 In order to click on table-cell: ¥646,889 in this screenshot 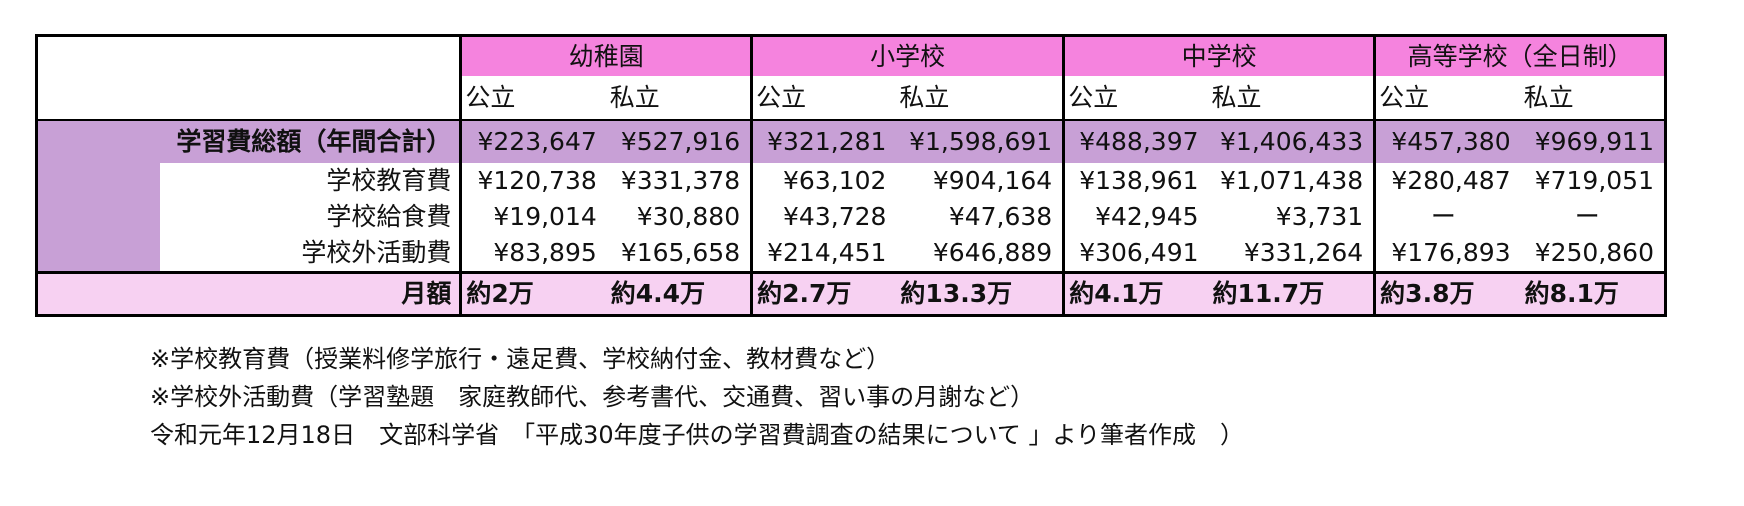, I will do `click(981, 254)`.